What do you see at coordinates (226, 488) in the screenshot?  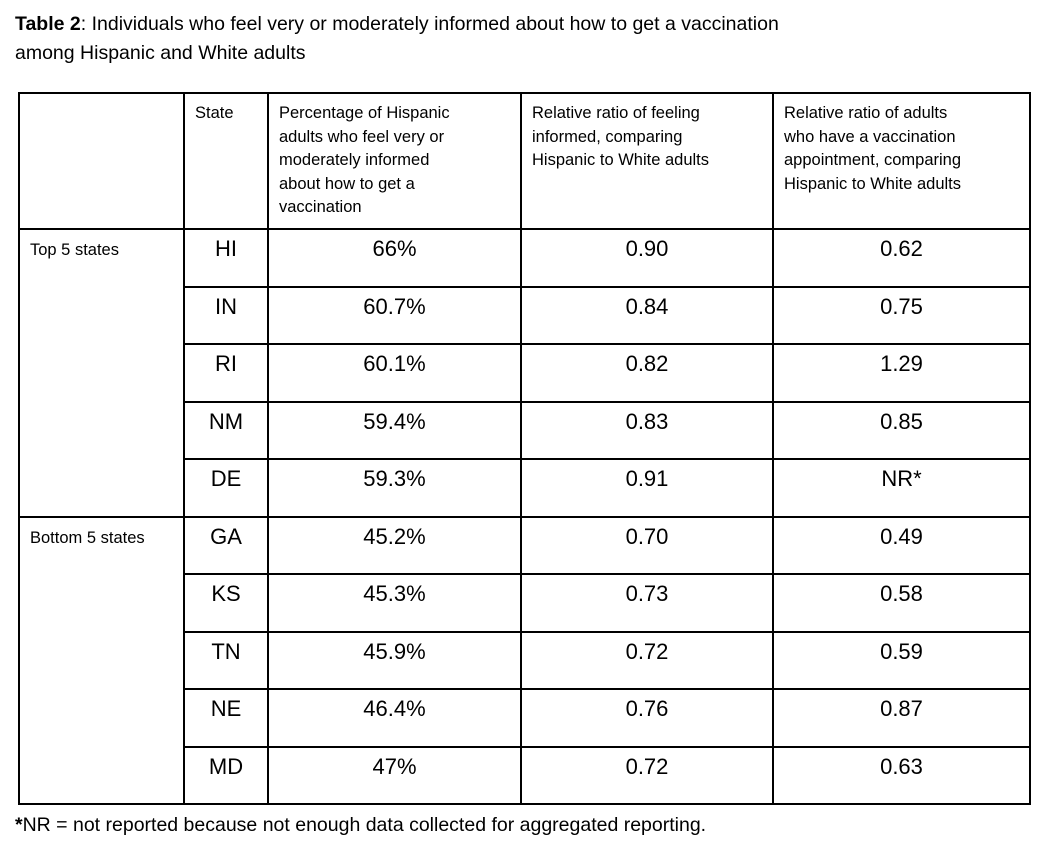 I see `state-cell: DE` at bounding box center [226, 488].